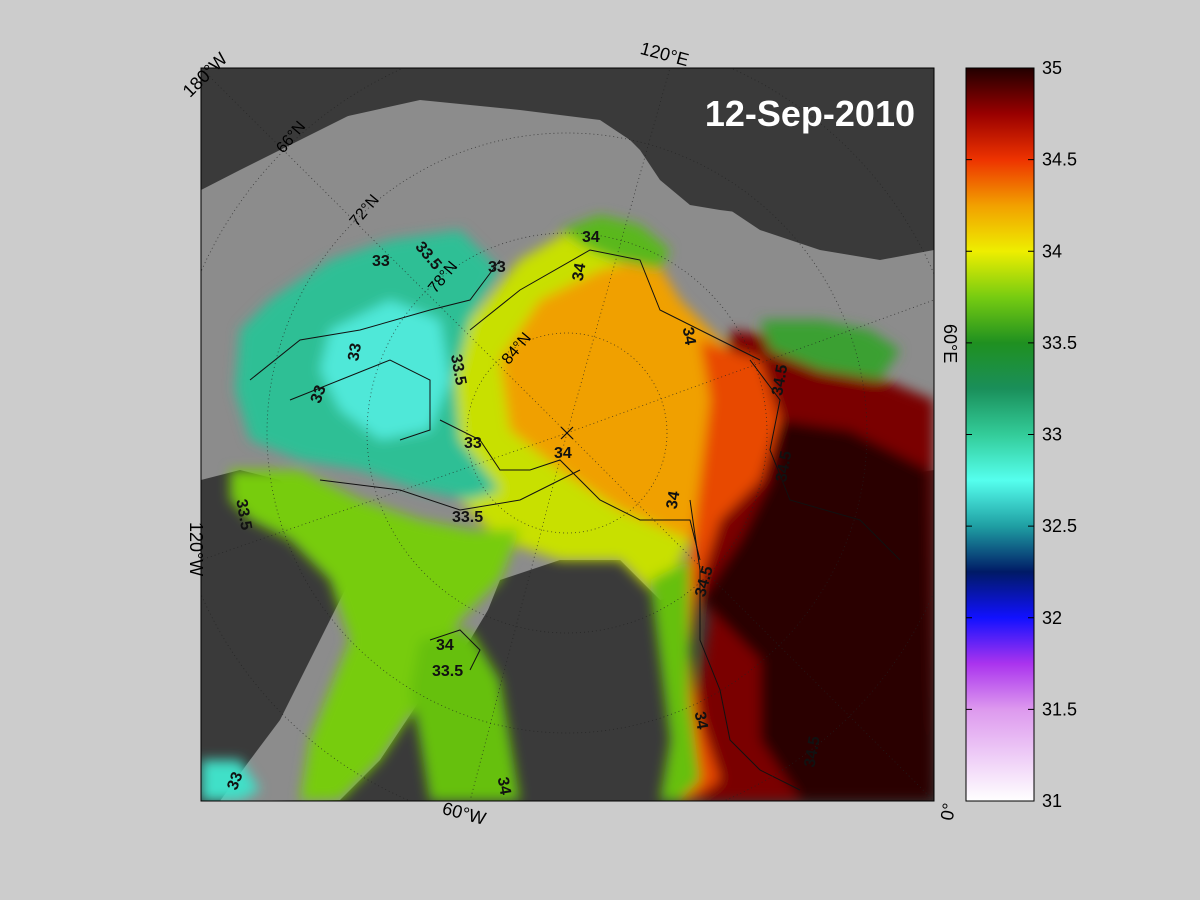 The image size is (1200, 900). What do you see at coordinates (747, 156) in the screenshot?
I see `eurasia-land` at bounding box center [747, 156].